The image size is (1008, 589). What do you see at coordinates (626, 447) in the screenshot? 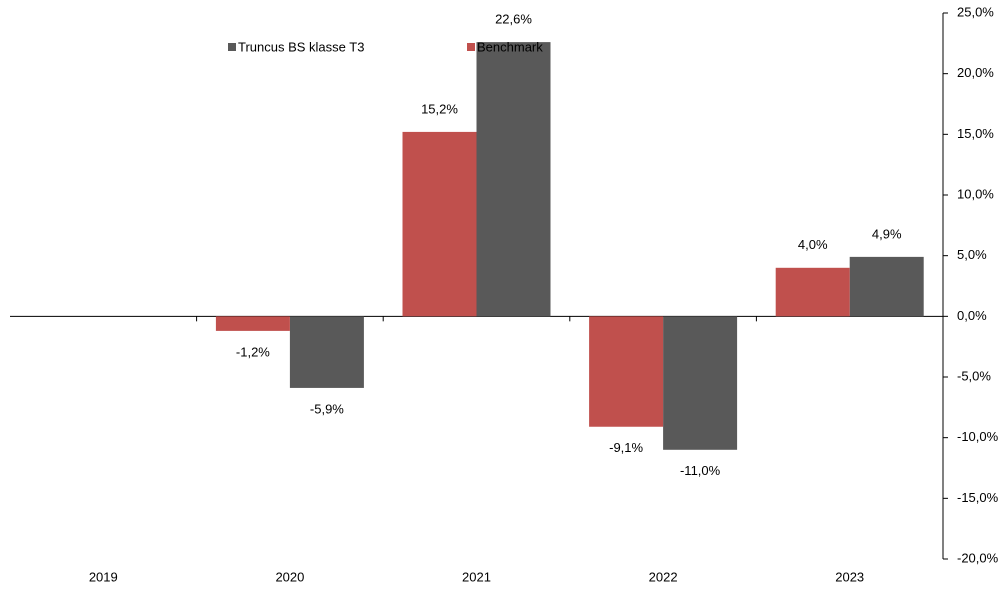
I see `data-label: -9,1%` at bounding box center [626, 447].